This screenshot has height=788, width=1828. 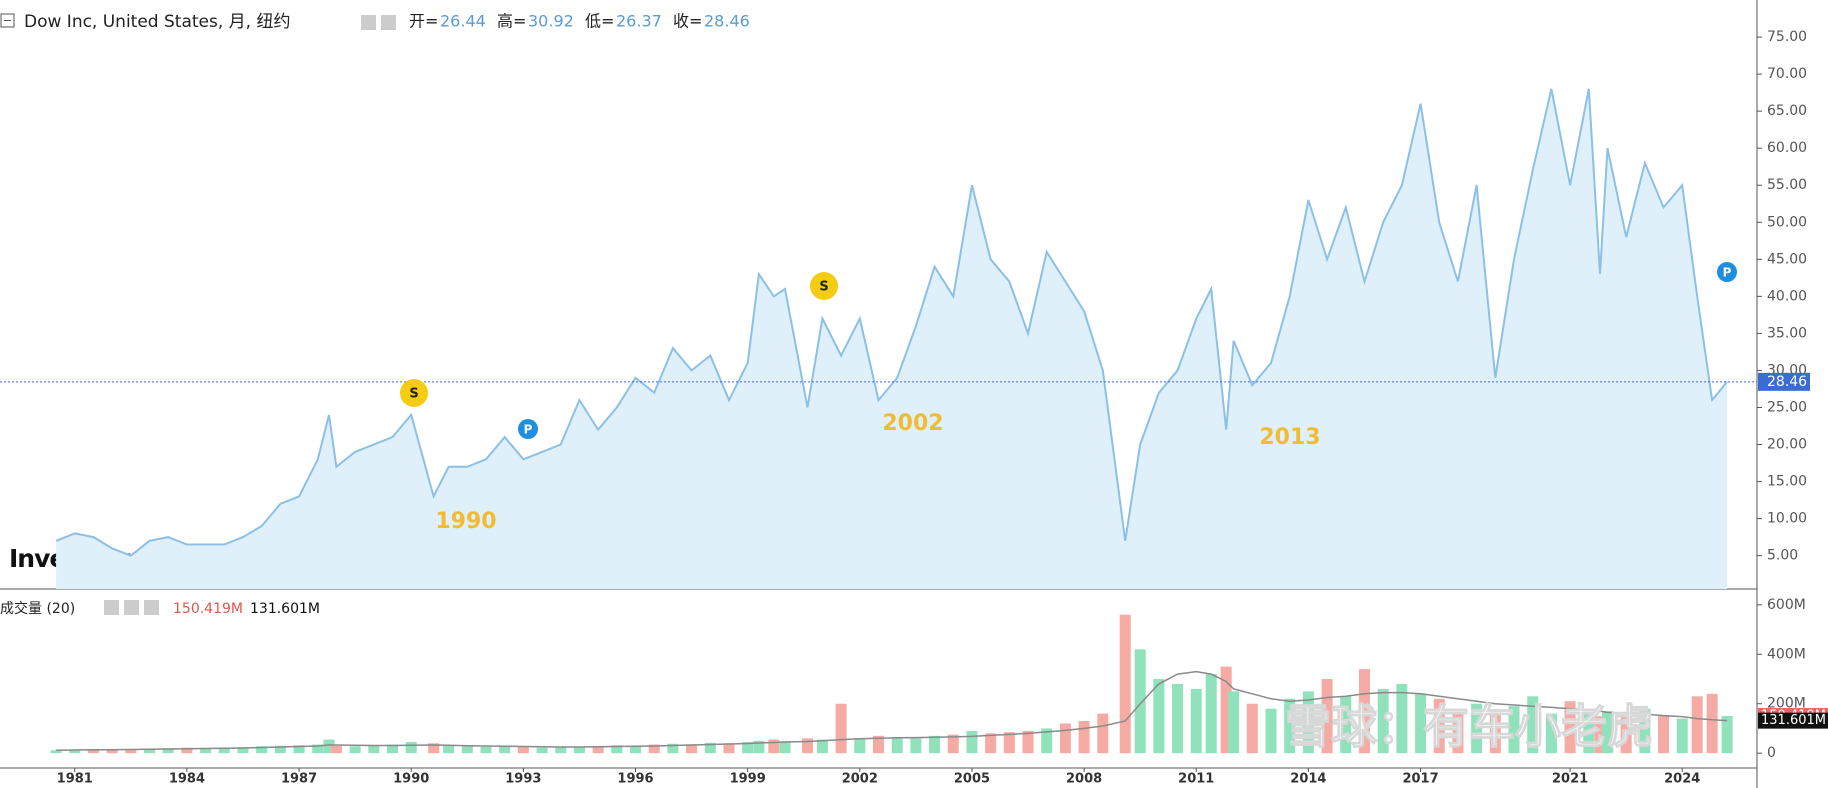 I want to click on x-tick-label: 2014, so click(x=1308, y=779).